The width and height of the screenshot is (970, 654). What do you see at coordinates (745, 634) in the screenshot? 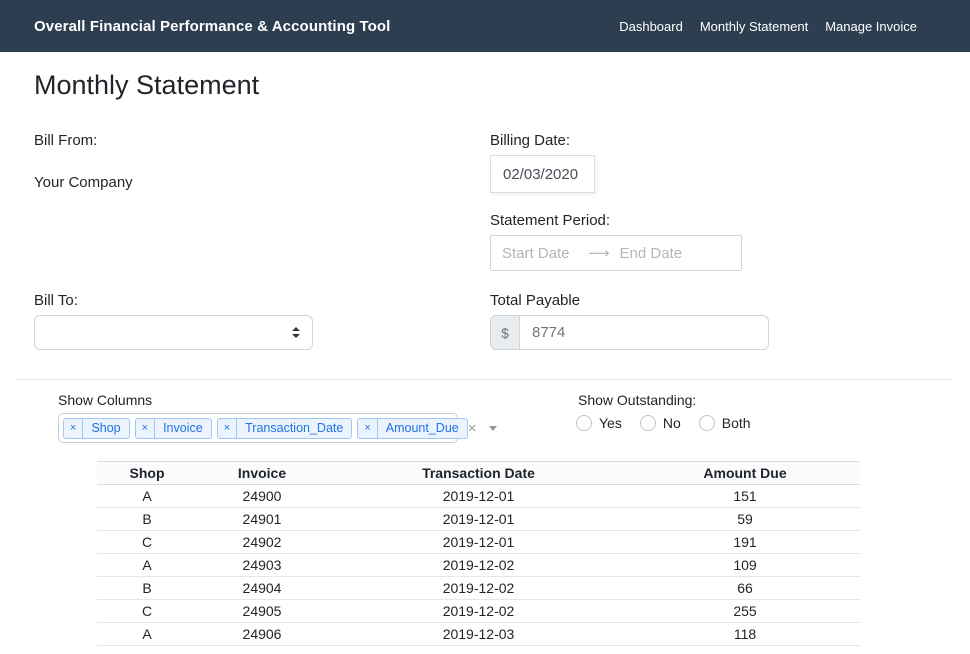
I see `table-cell: 118` at bounding box center [745, 634].